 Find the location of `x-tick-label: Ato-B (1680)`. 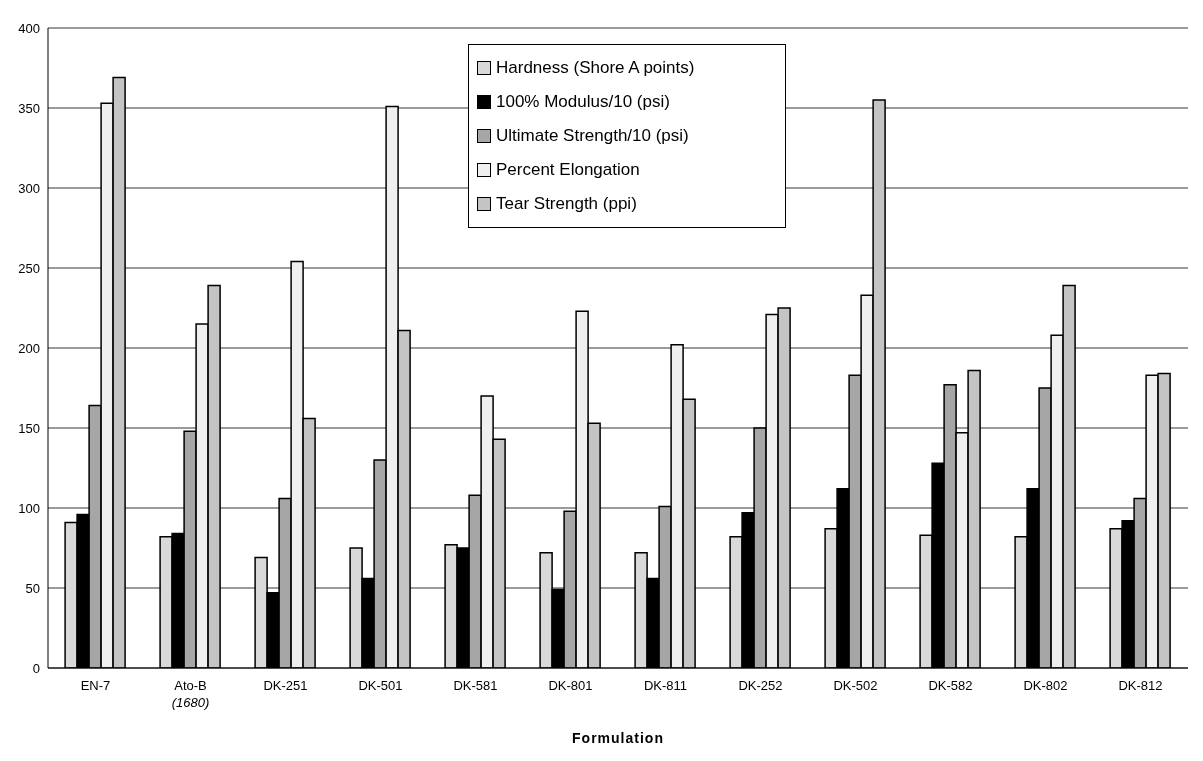

x-tick-label: Ato-B (1680) is located at coordinates (190, 694).